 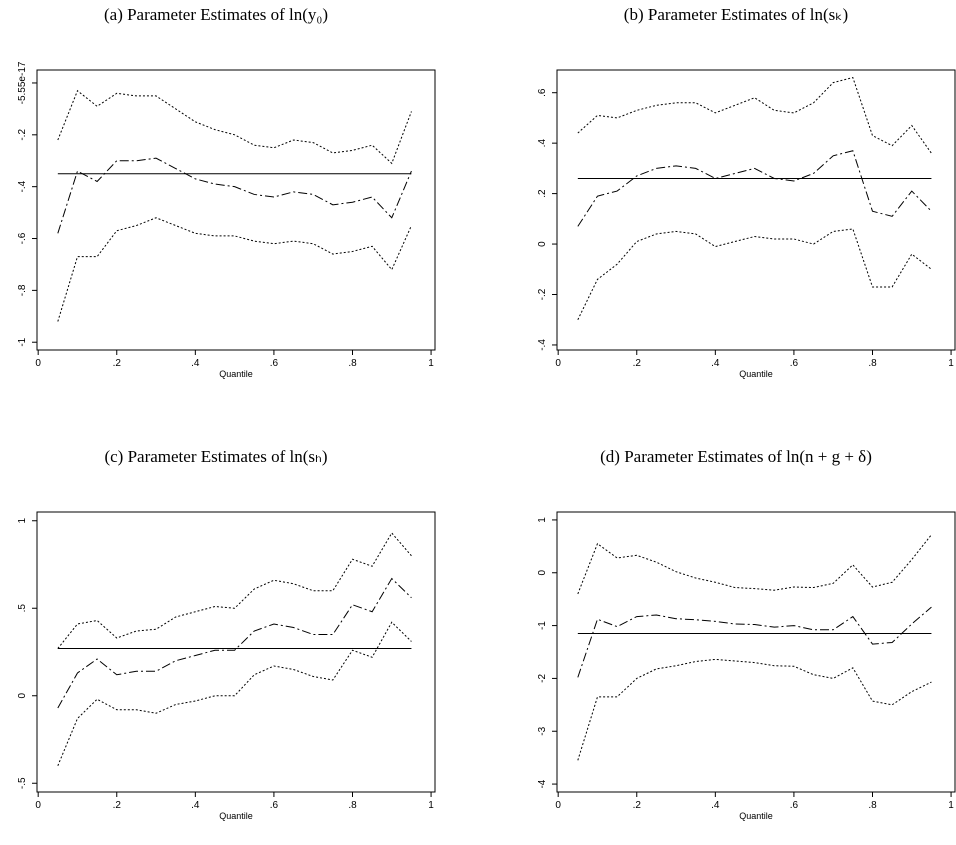 What do you see at coordinates (542, 678) in the screenshot?
I see `y-tick-label: -2` at bounding box center [542, 678].